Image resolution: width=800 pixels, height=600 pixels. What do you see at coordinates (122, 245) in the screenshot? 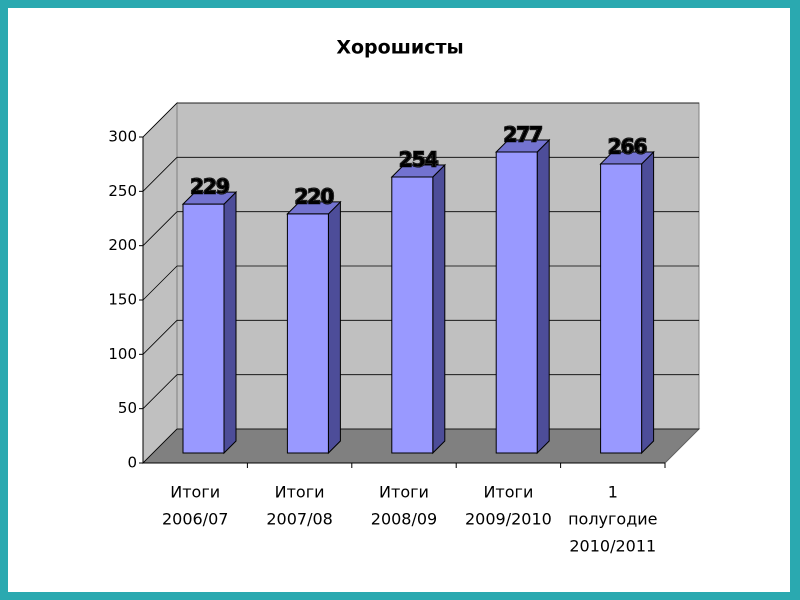
I see `y-tick-label: 200` at bounding box center [122, 245].